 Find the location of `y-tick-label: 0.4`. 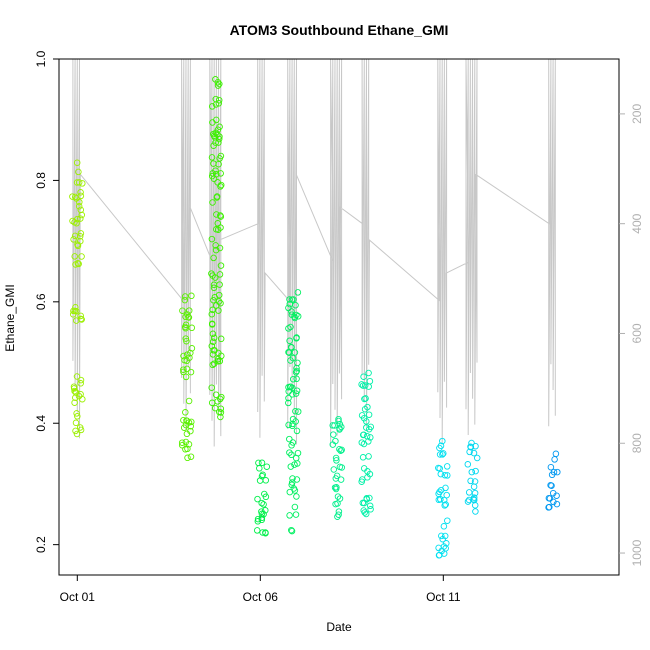

y-tick-label: 0.4 is located at coordinates (41, 423).